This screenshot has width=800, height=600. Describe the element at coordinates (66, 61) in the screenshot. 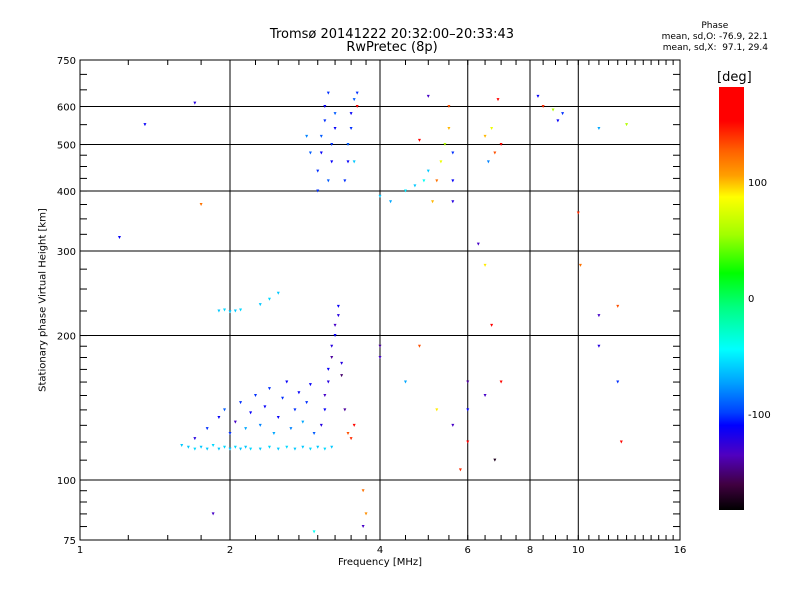

I see `y-tick-label: 750` at that location.